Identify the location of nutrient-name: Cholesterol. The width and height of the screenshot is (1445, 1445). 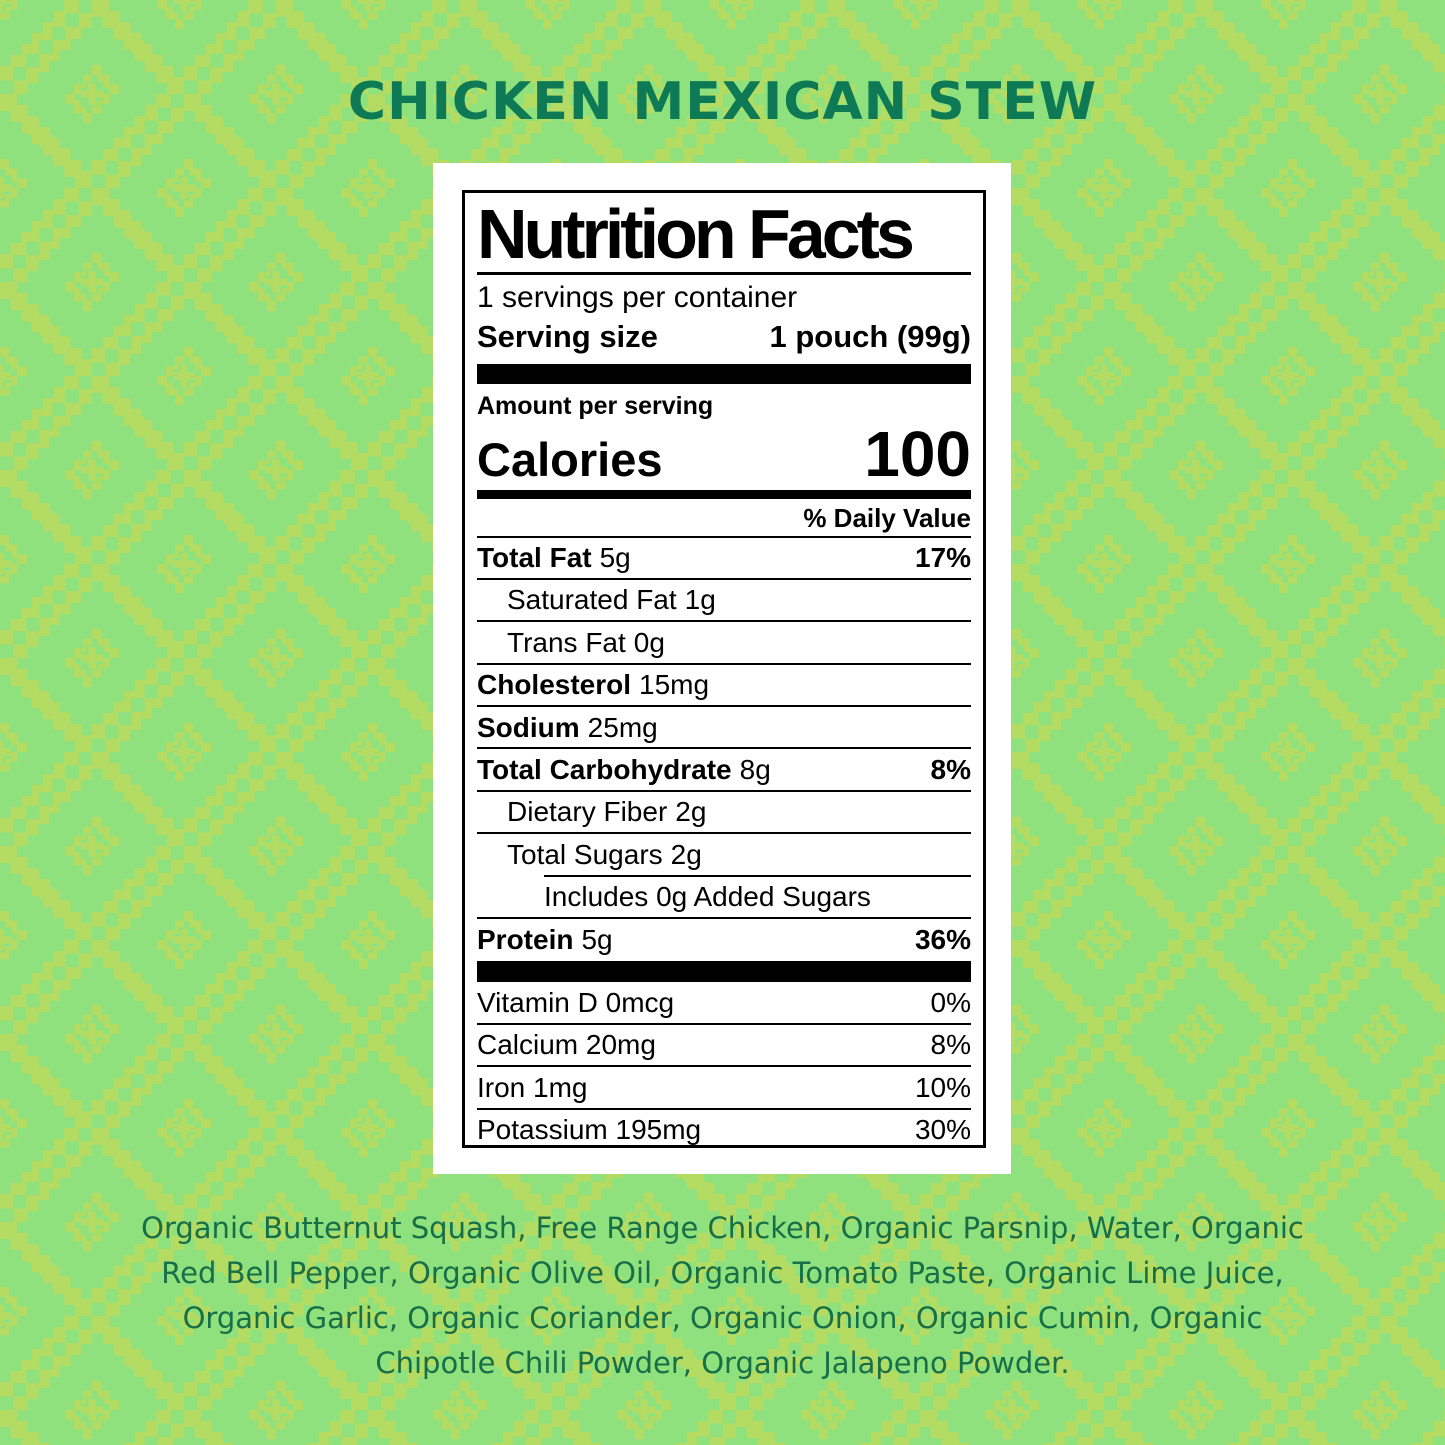
(554, 685).